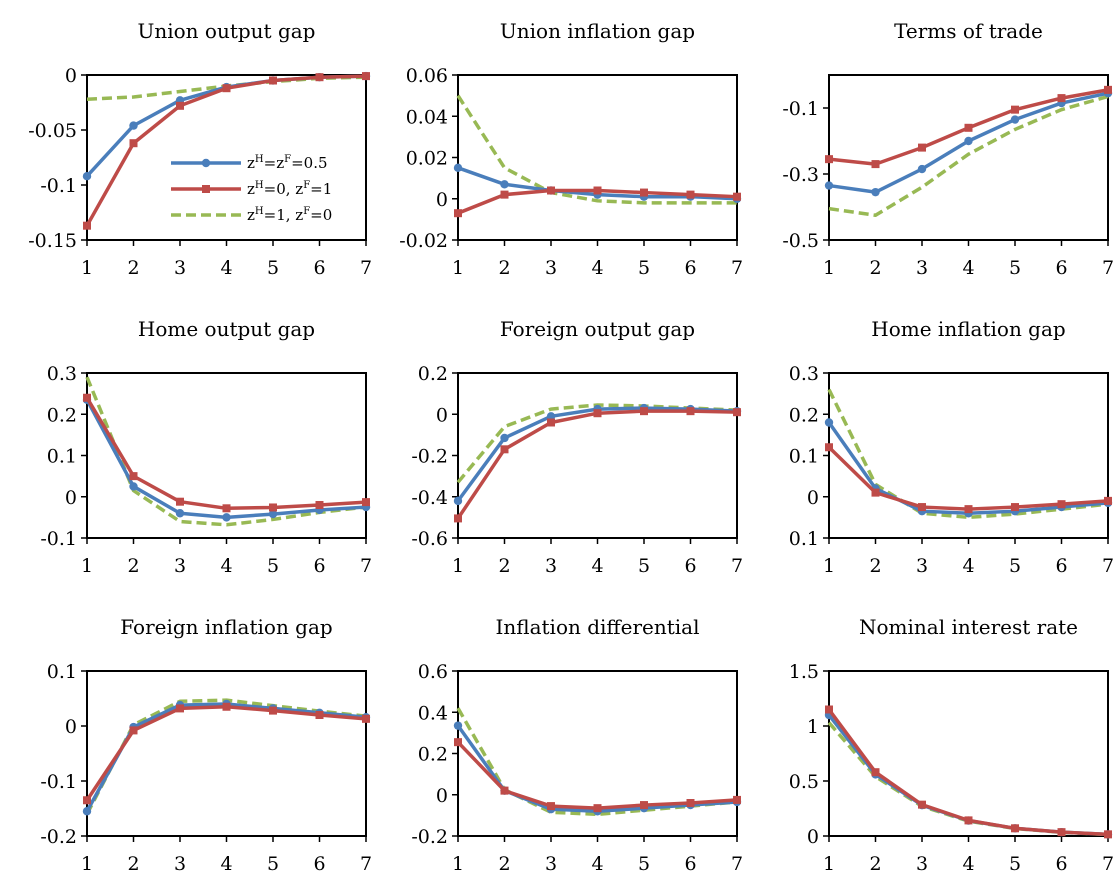 This screenshot has height=894, width=1115. Describe the element at coordinates (423, 241) in the screenshot. I see `y-tick-label: -0.02` at that location.